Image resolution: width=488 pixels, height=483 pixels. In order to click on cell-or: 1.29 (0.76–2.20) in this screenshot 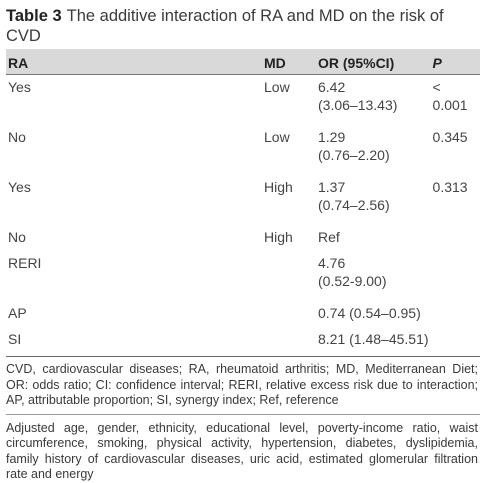, I will do `click(373, 150)`.